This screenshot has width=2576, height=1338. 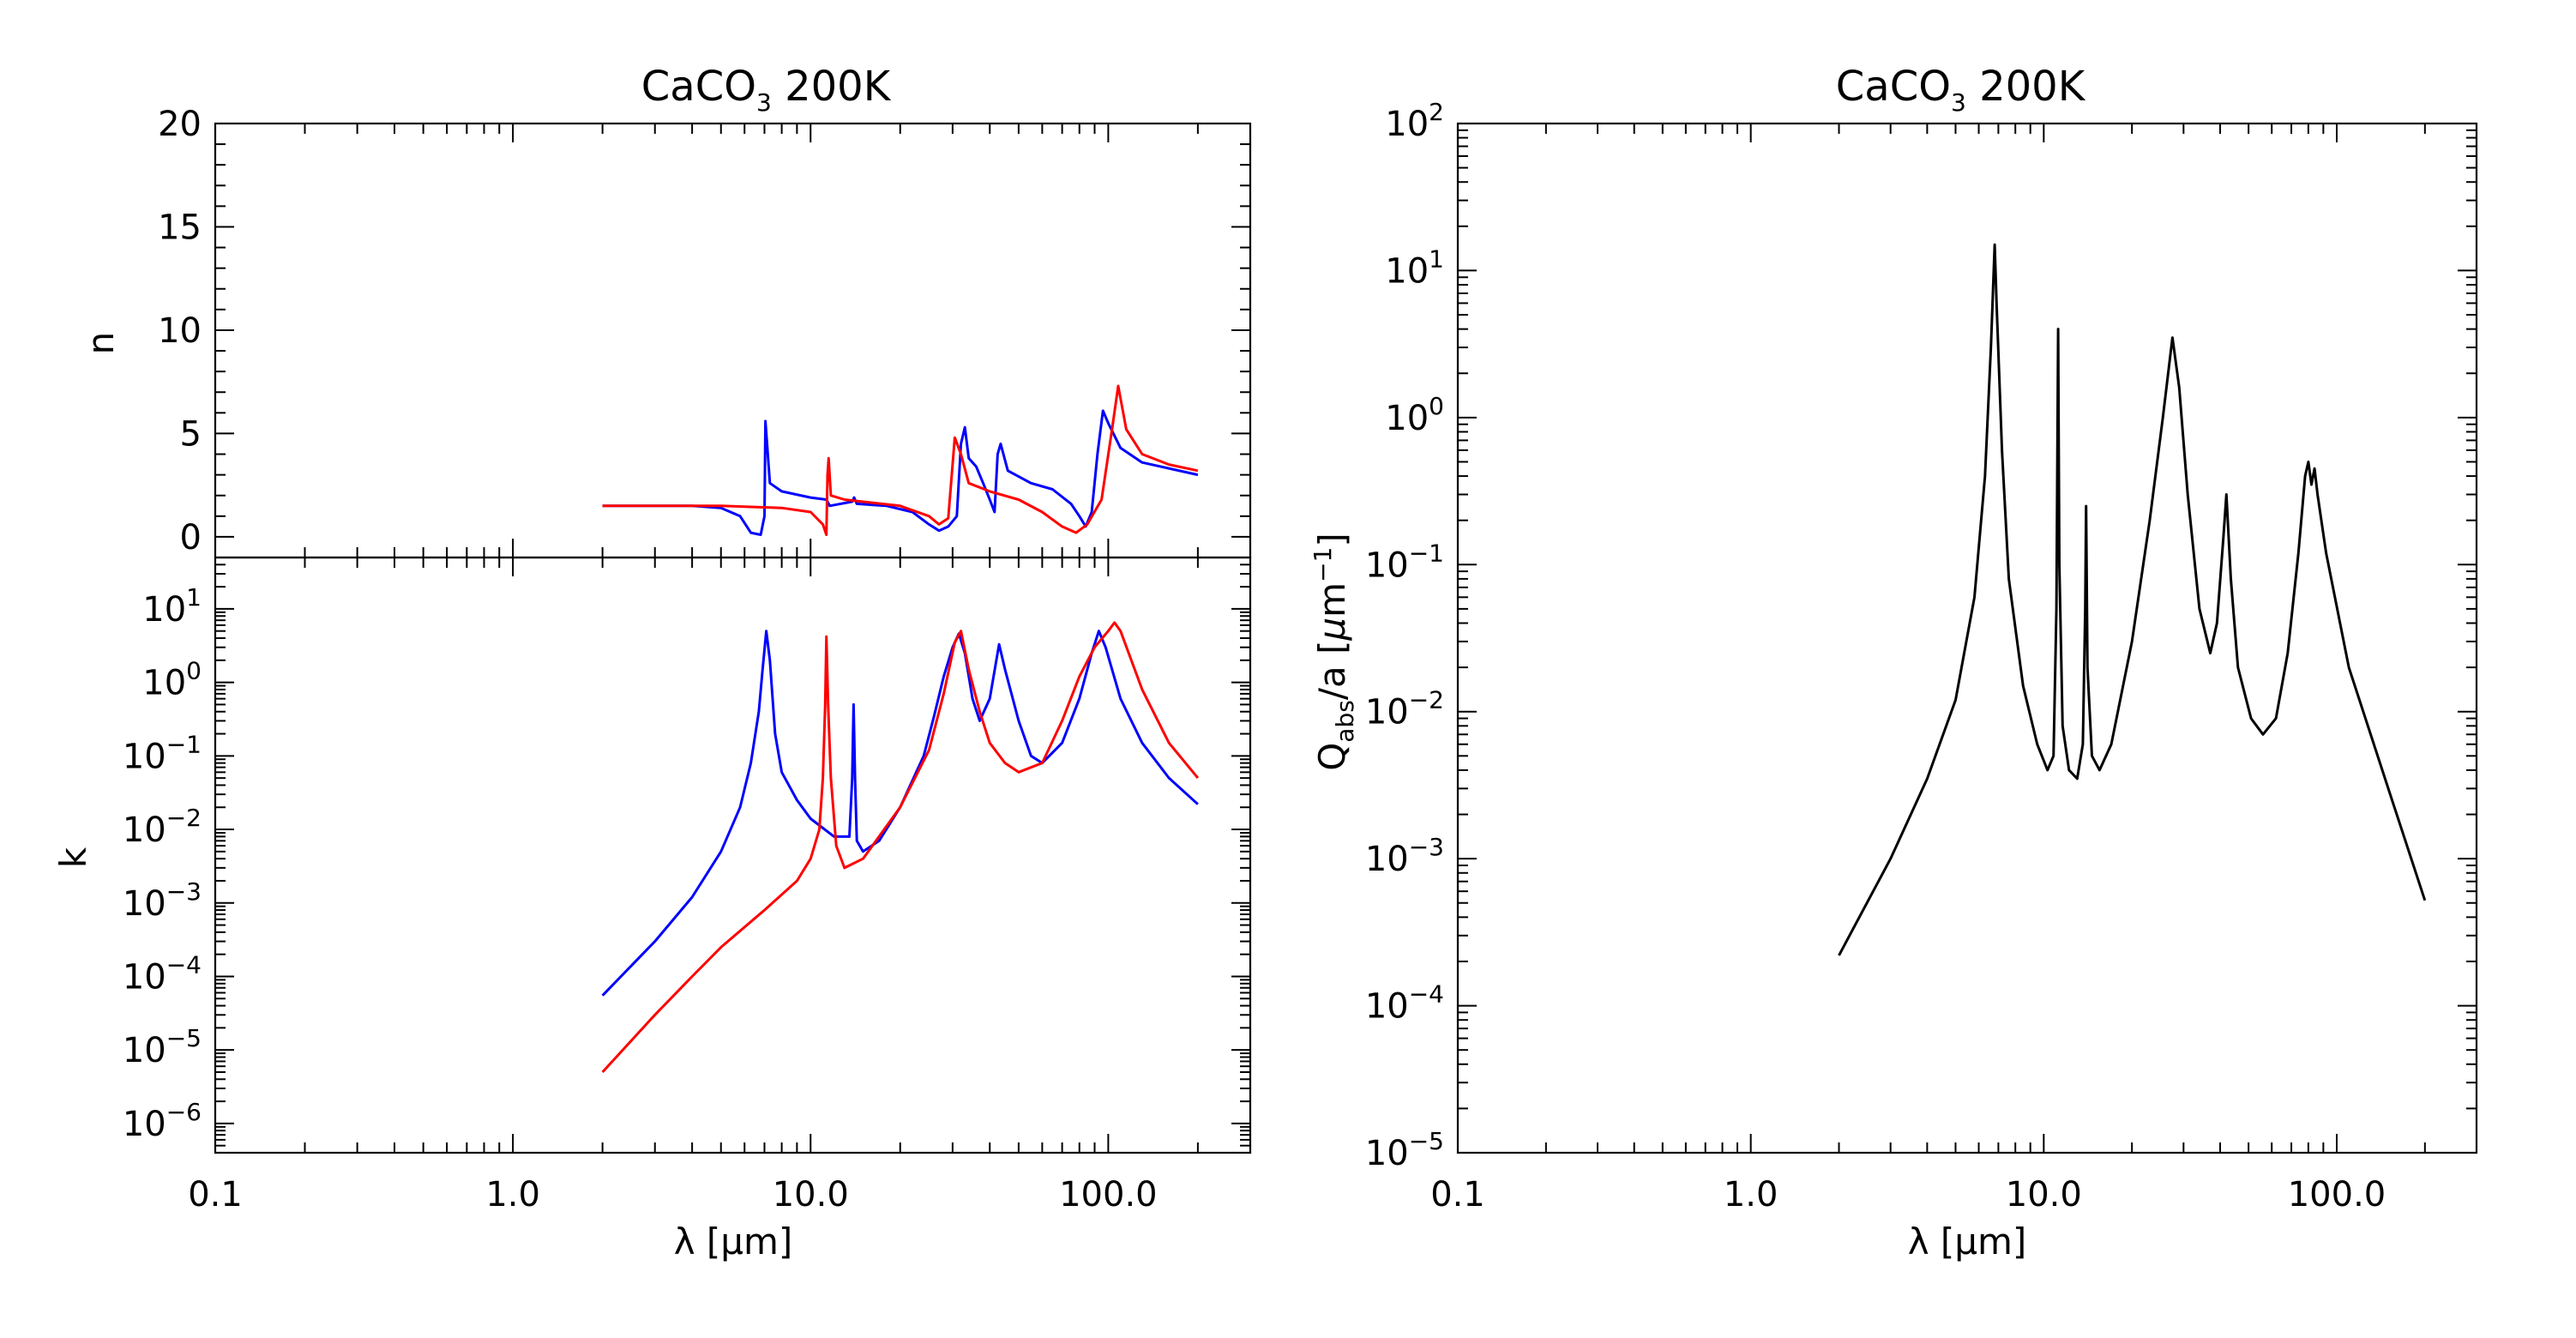 What do you see at coordinates (1436, 112) in the screenshot?
I see `tick-exponent: 2` at bounding box center [1436, 112].